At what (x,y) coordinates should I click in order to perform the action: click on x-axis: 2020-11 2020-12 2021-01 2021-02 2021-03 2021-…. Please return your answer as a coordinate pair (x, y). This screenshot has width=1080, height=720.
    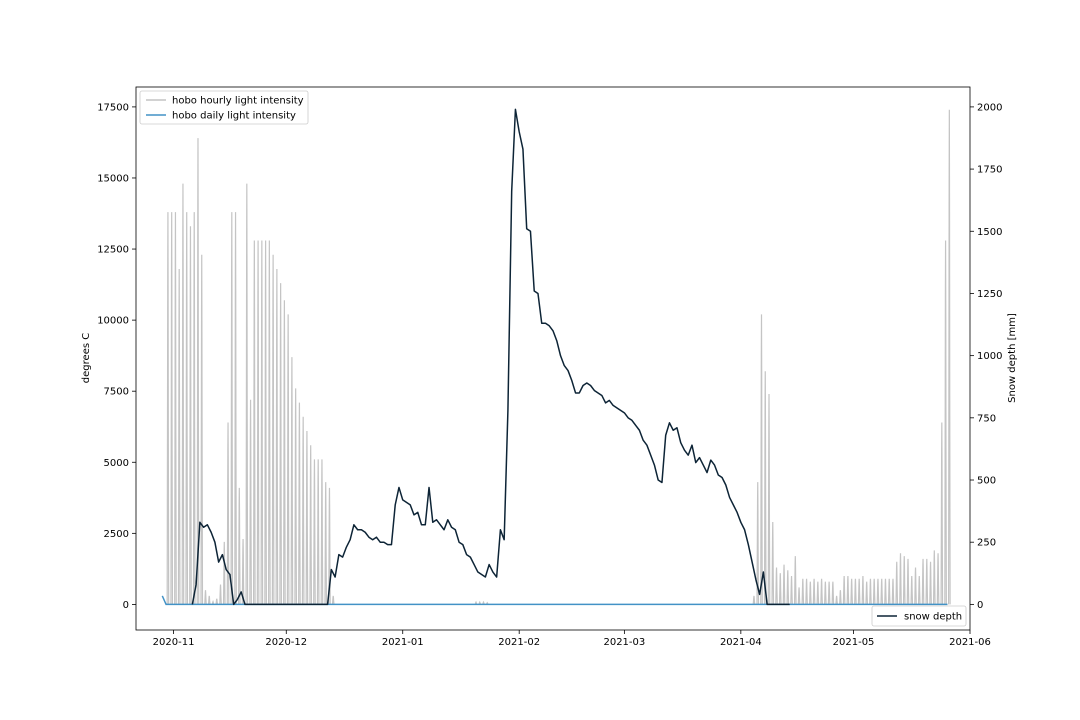
    Looking at the image, I should click on (572, 639).